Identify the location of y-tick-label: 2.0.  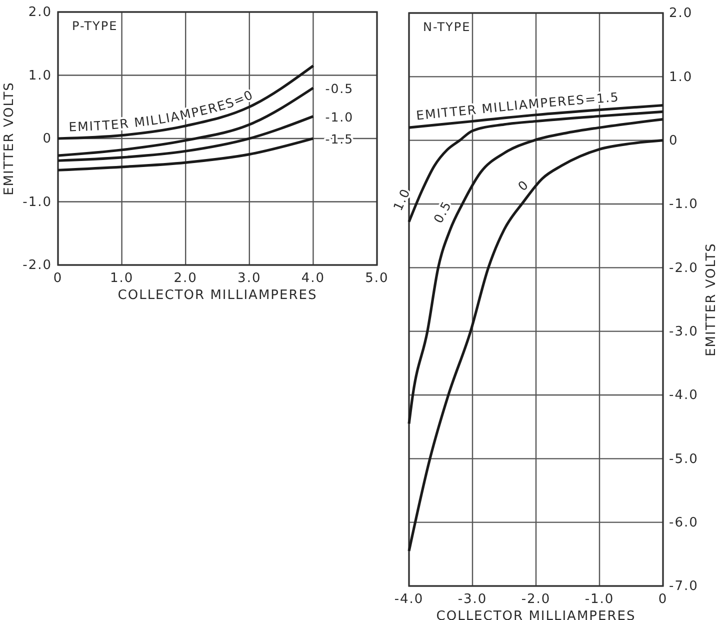
(40, 12).